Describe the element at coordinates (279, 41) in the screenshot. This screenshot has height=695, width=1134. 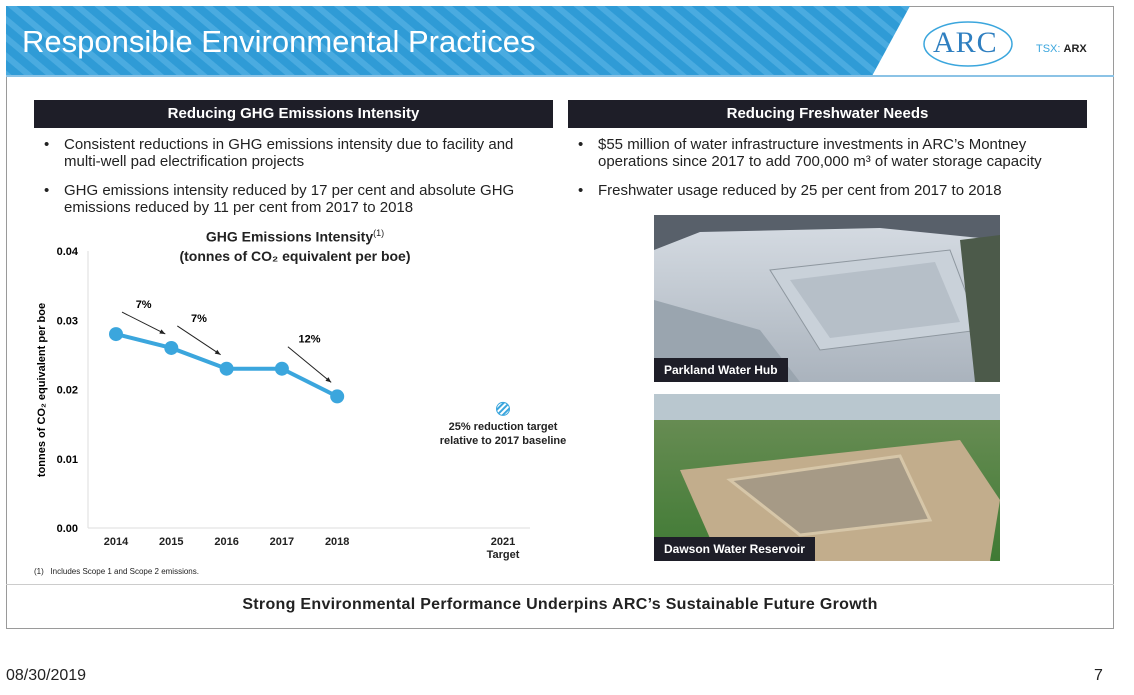
I see `page-title: Responsible Environmental Practices` at that location.